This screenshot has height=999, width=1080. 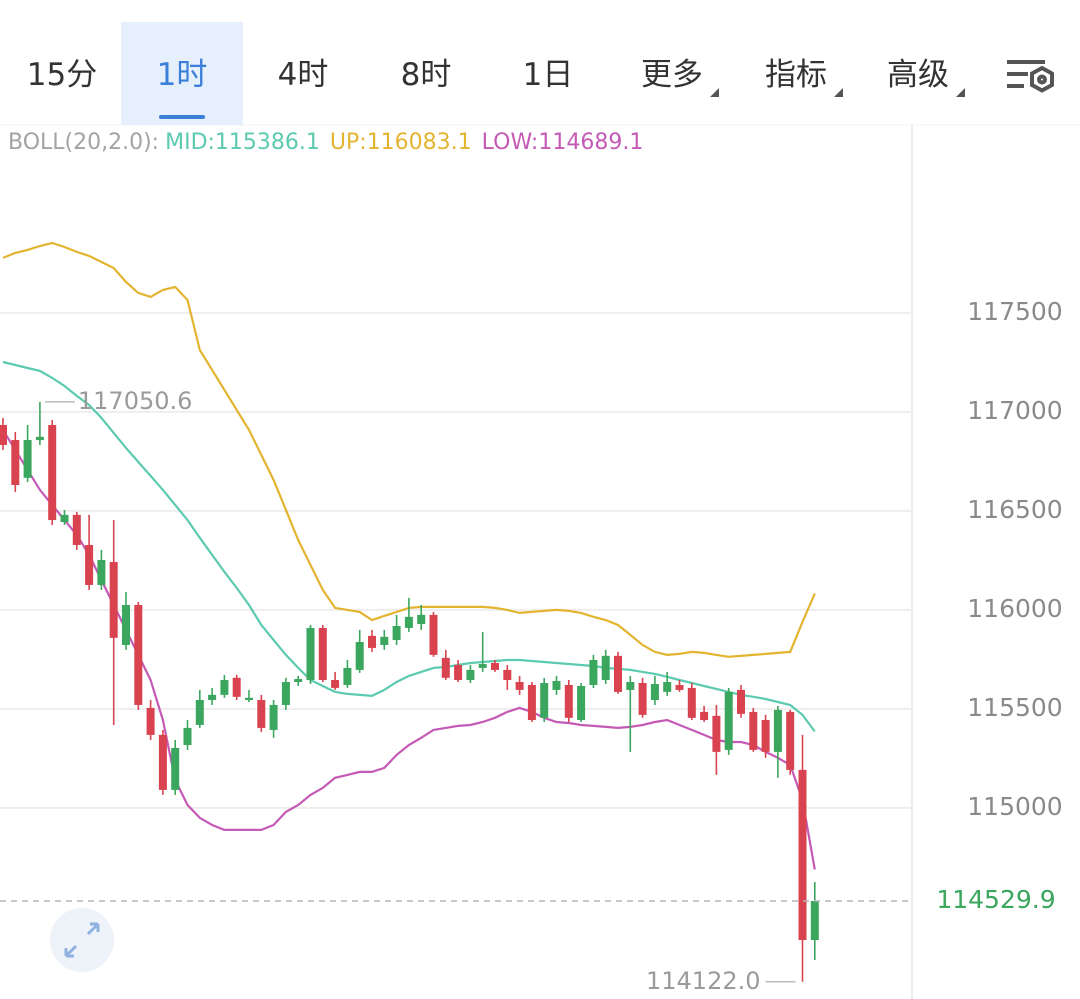 I want to click on time-tab: 1日, so click(x=548, y=75).